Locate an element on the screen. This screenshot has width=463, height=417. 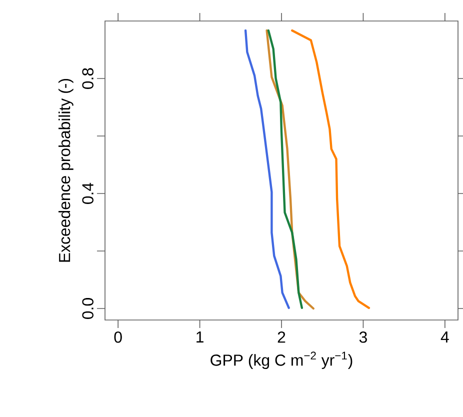
x-tick-label: 3 is located at coordinates (363, 337).